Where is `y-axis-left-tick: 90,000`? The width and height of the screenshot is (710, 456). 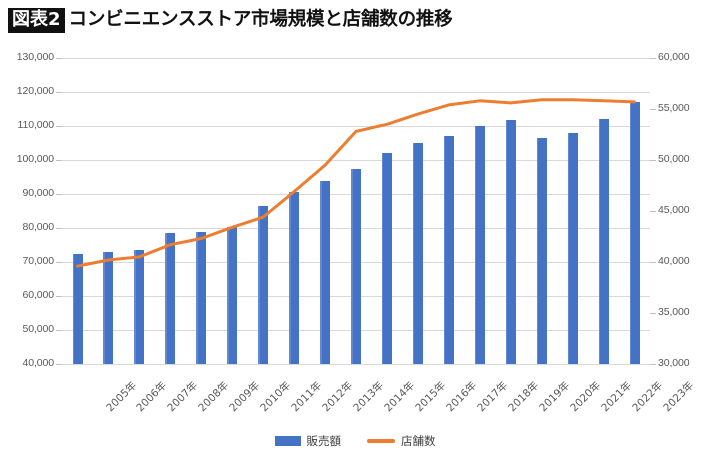
y-axis-left-tick: 90,000 is located at coordinates (38, 193).